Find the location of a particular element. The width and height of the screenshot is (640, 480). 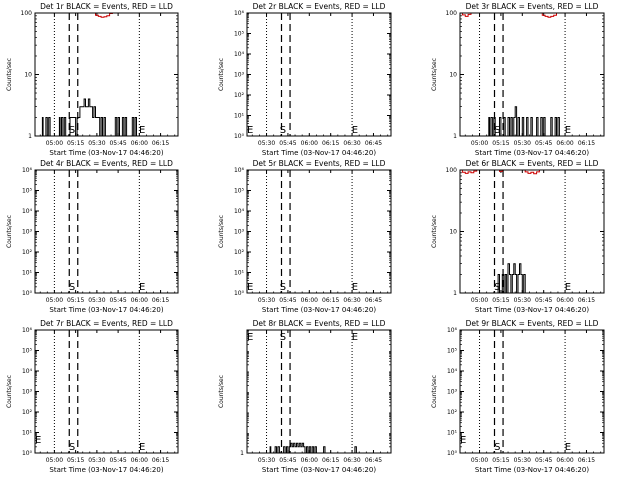

y-tick-label: 1 is located at coordinates (242, 453).